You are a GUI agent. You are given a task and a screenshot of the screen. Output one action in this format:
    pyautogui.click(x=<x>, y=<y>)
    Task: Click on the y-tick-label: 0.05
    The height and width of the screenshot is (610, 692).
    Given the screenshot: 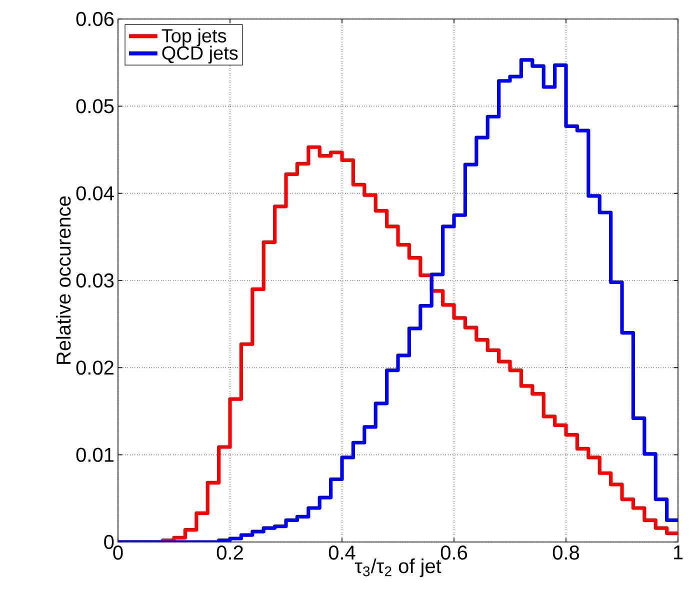 What is the action you would take?
    pyautogui.click(x=95, y=106)
    